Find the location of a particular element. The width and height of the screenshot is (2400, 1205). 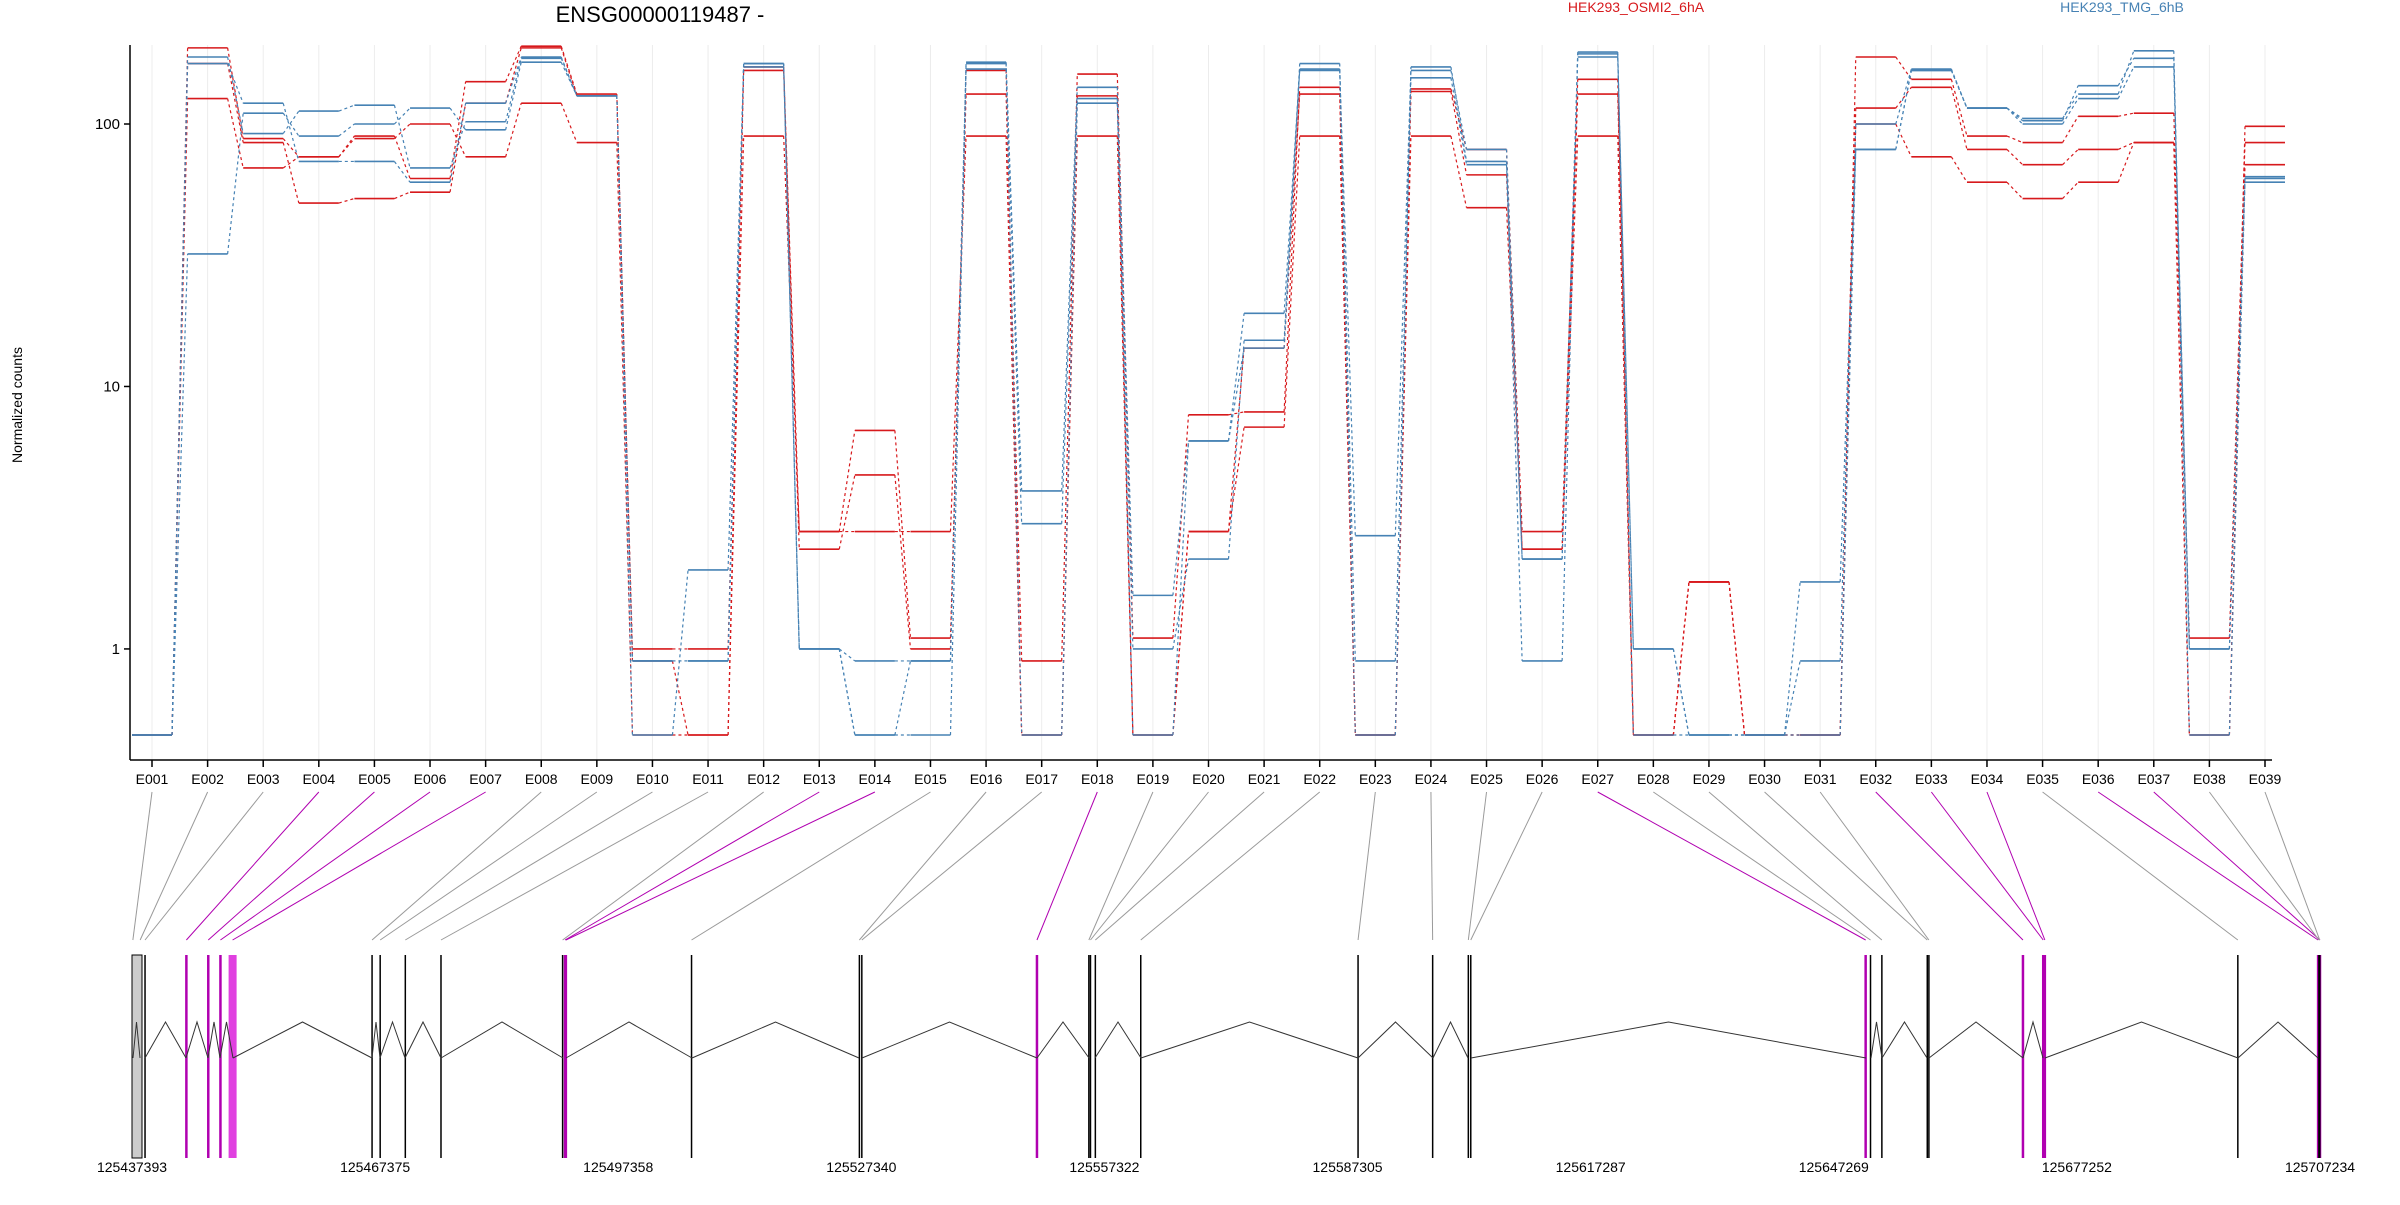

link-line-e012 is located at coordinates (663, 866).